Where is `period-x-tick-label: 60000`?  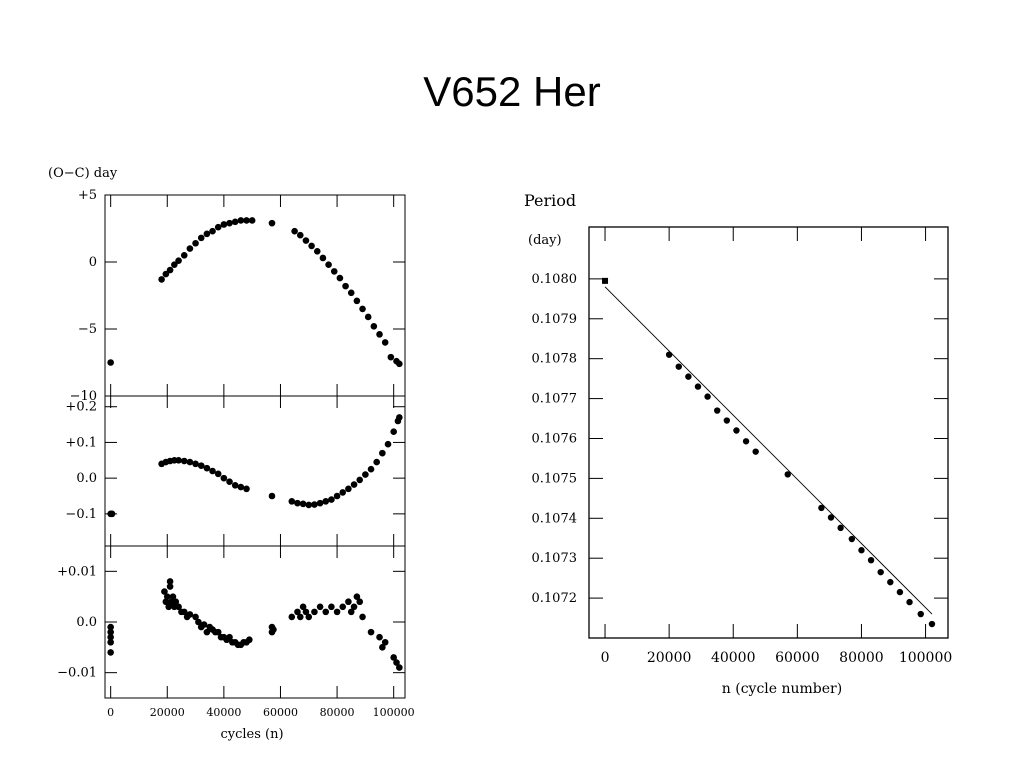
period-x-tick-label: 60000 is located at coordinates (797, 658).